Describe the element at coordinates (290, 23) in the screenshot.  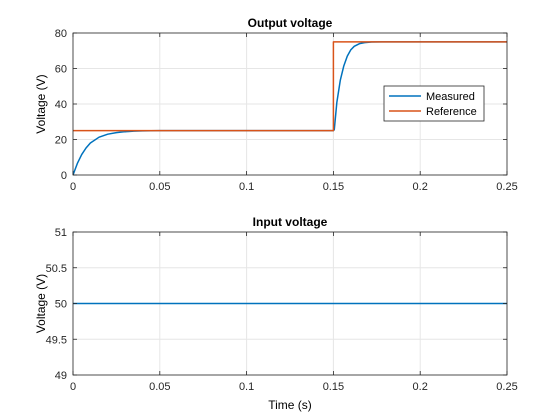
I see `chart-title: Output voltage` at that location.